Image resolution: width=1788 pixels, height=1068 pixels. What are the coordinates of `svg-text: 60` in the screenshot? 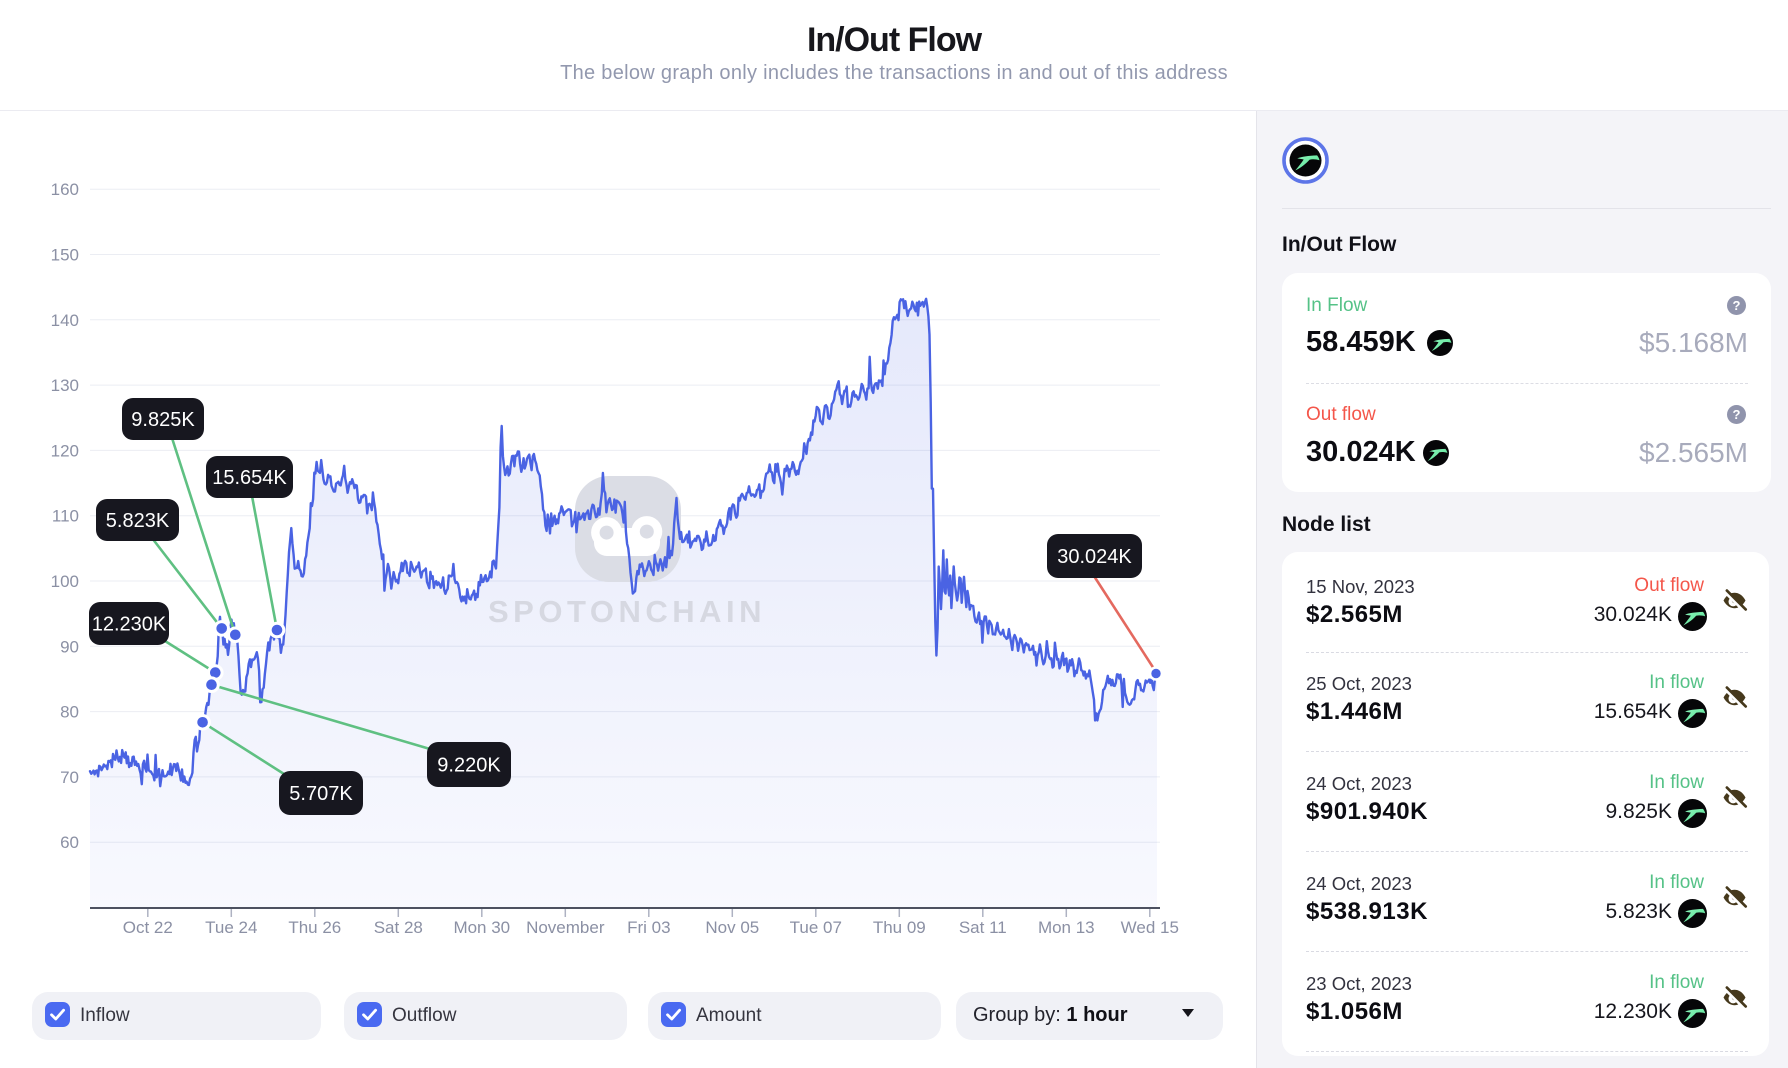 It's located at (69, 842).